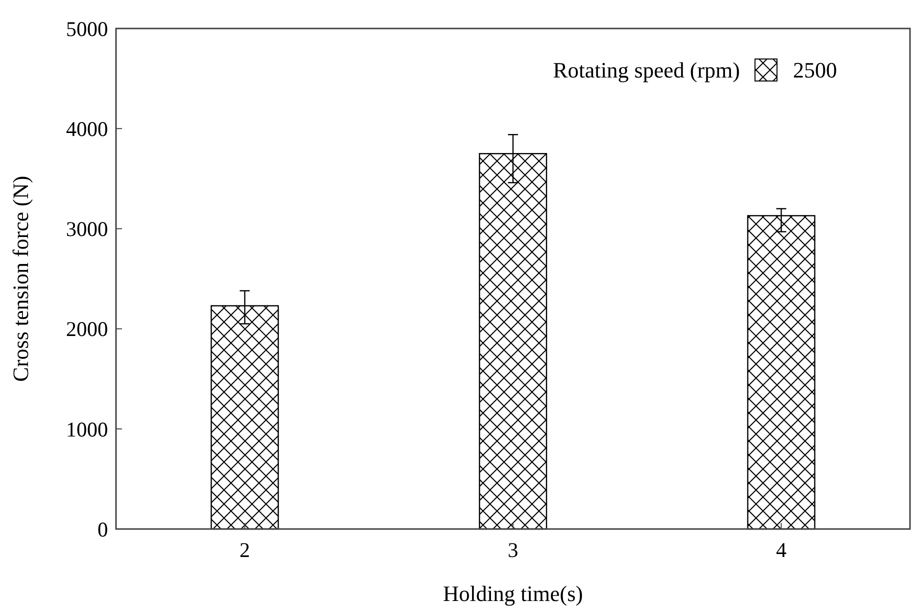 Image resolution: width=918 pixels, height=610 pixels. I want to click on y-tick-label: 5000, so click(87, 28).